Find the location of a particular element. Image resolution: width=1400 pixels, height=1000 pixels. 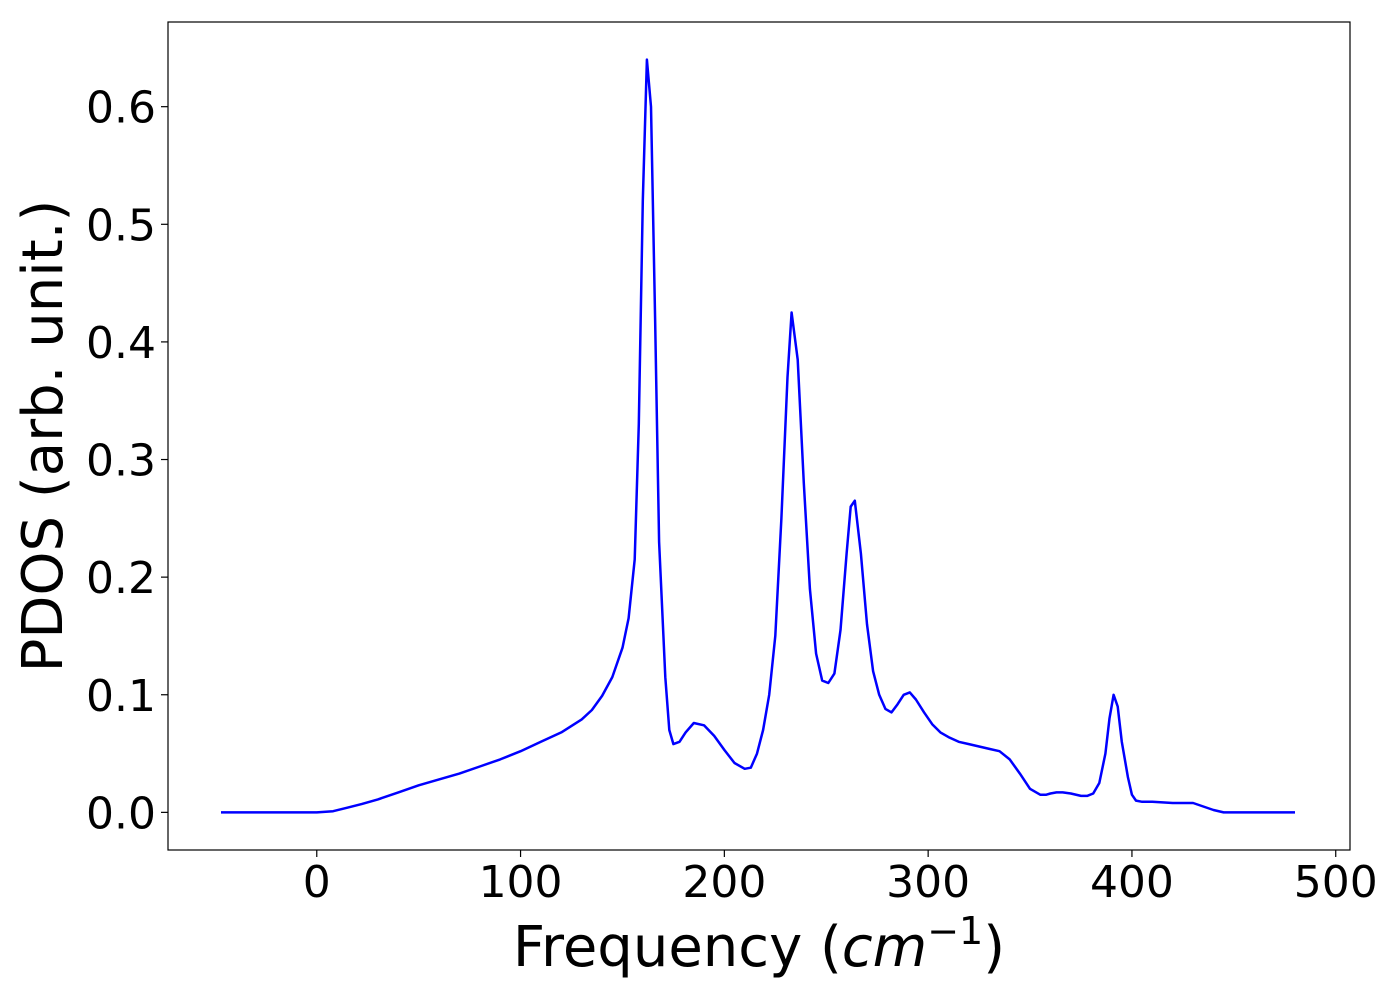

y-tick-label: 0.2 is located at coordinates (121, 578).